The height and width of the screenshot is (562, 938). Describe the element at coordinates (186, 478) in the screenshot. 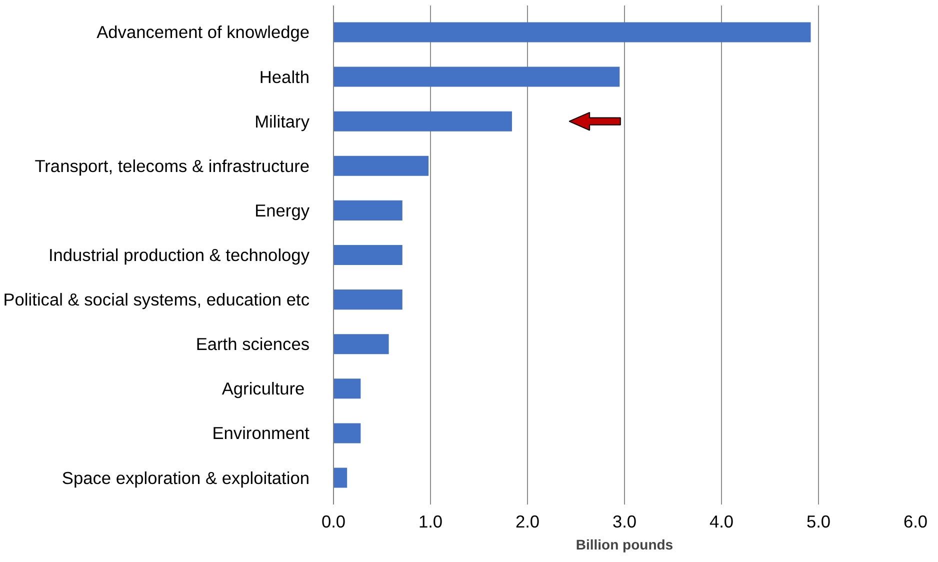

I see `y-tick-label: Space exploration & exploitation` at that location.